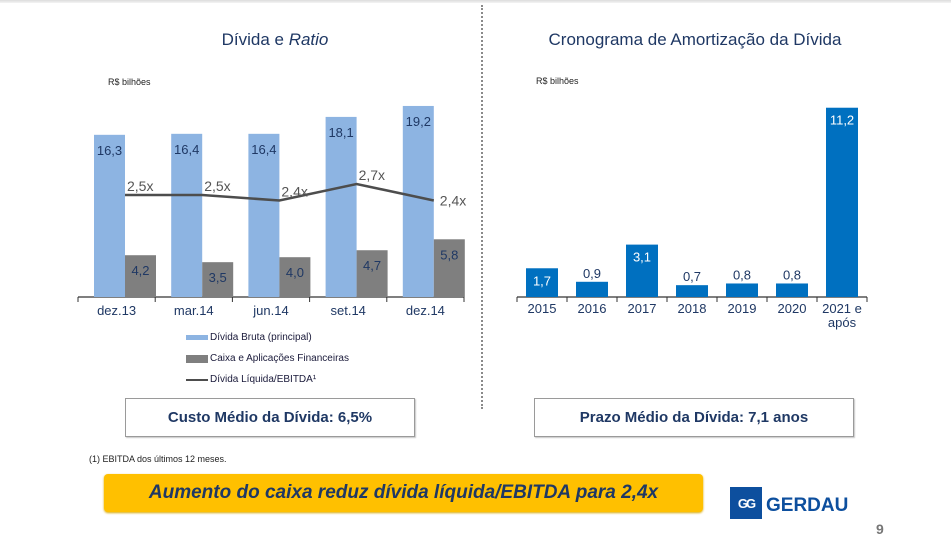  Describe the element at coordinates (197, 379) in the screenshot. I see `legend-swatch-ratio` at that location.